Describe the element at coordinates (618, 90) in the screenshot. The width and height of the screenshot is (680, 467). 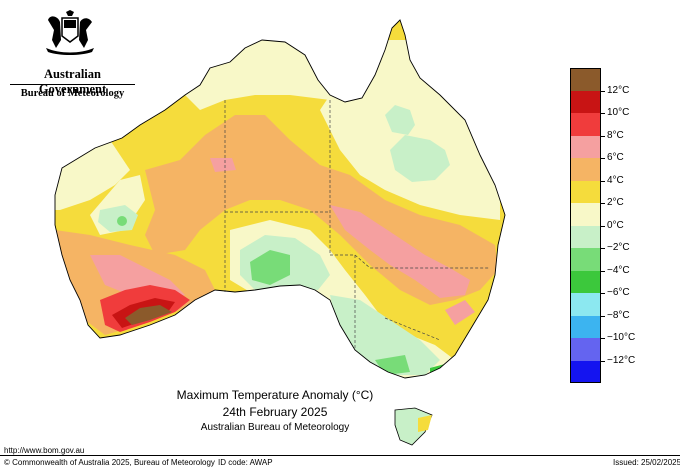
I see `legend-label: 12°C` at that location.